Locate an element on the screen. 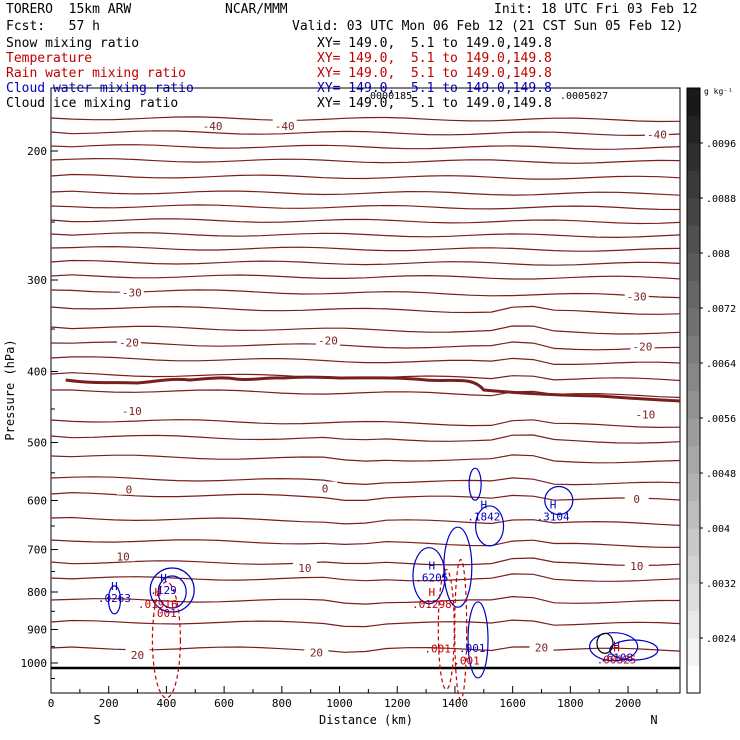  x-tick-label: 400 is located at coordinates (166, 703).